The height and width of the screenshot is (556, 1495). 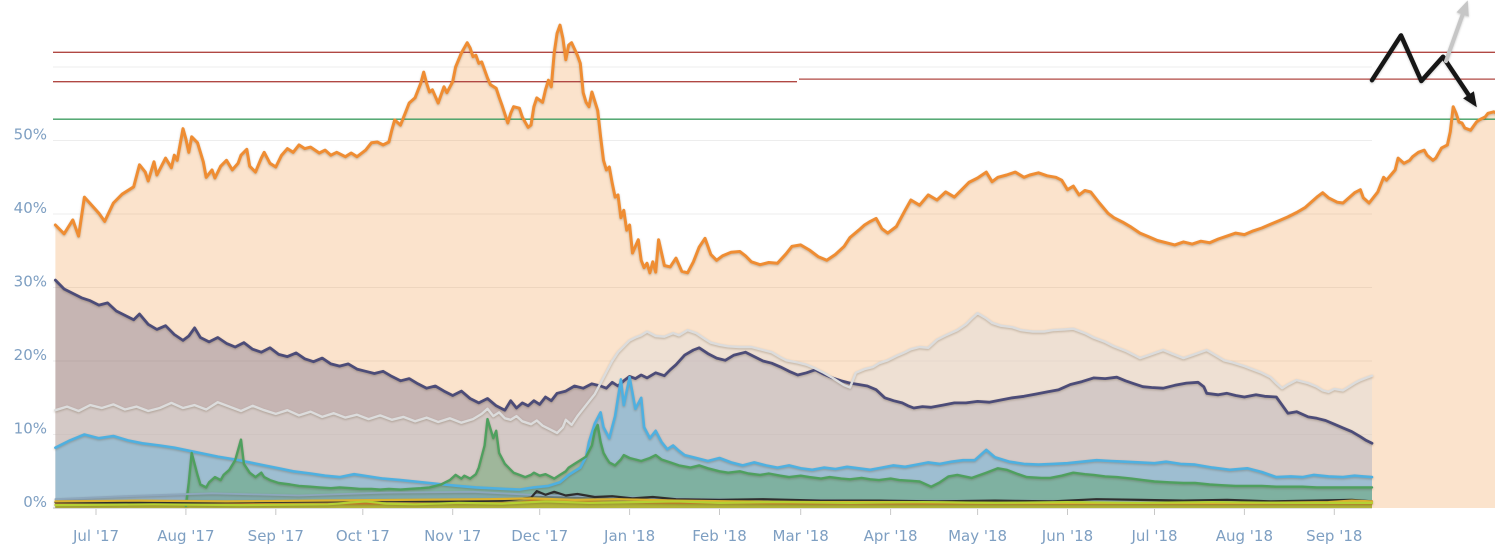 What do you see at coordinates (35, 502) in the screenshot?
I see `y-tick-label-0: 0%` at bounding box center [35, 502].